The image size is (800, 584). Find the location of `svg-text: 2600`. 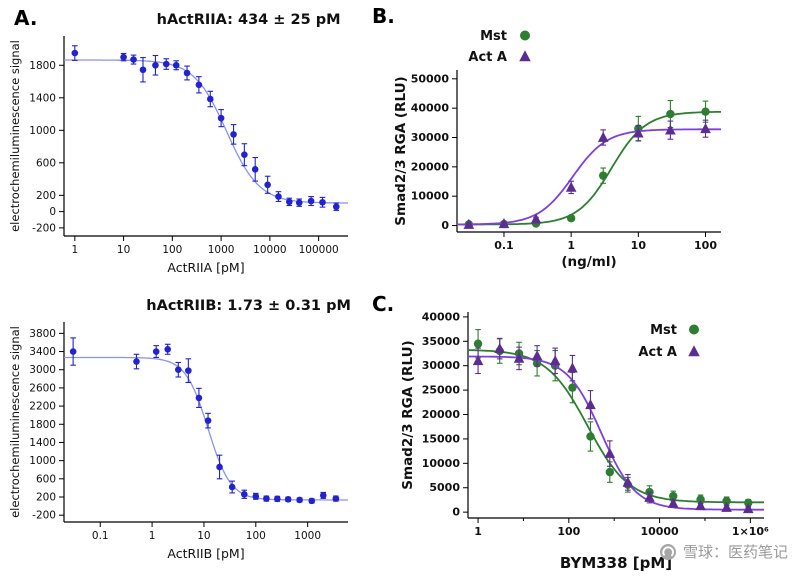

svg-text: 2600 is located at coordinates (42, 388).